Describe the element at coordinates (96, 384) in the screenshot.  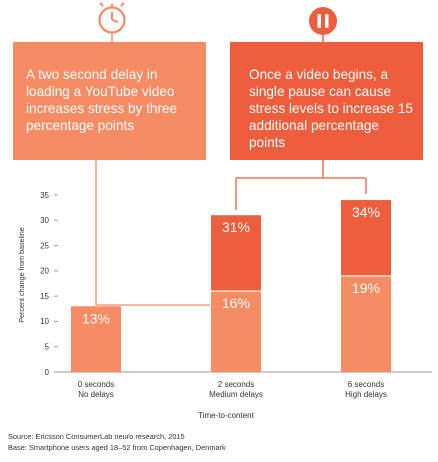
I see `x-tick-label: 0 seconds` at that location.